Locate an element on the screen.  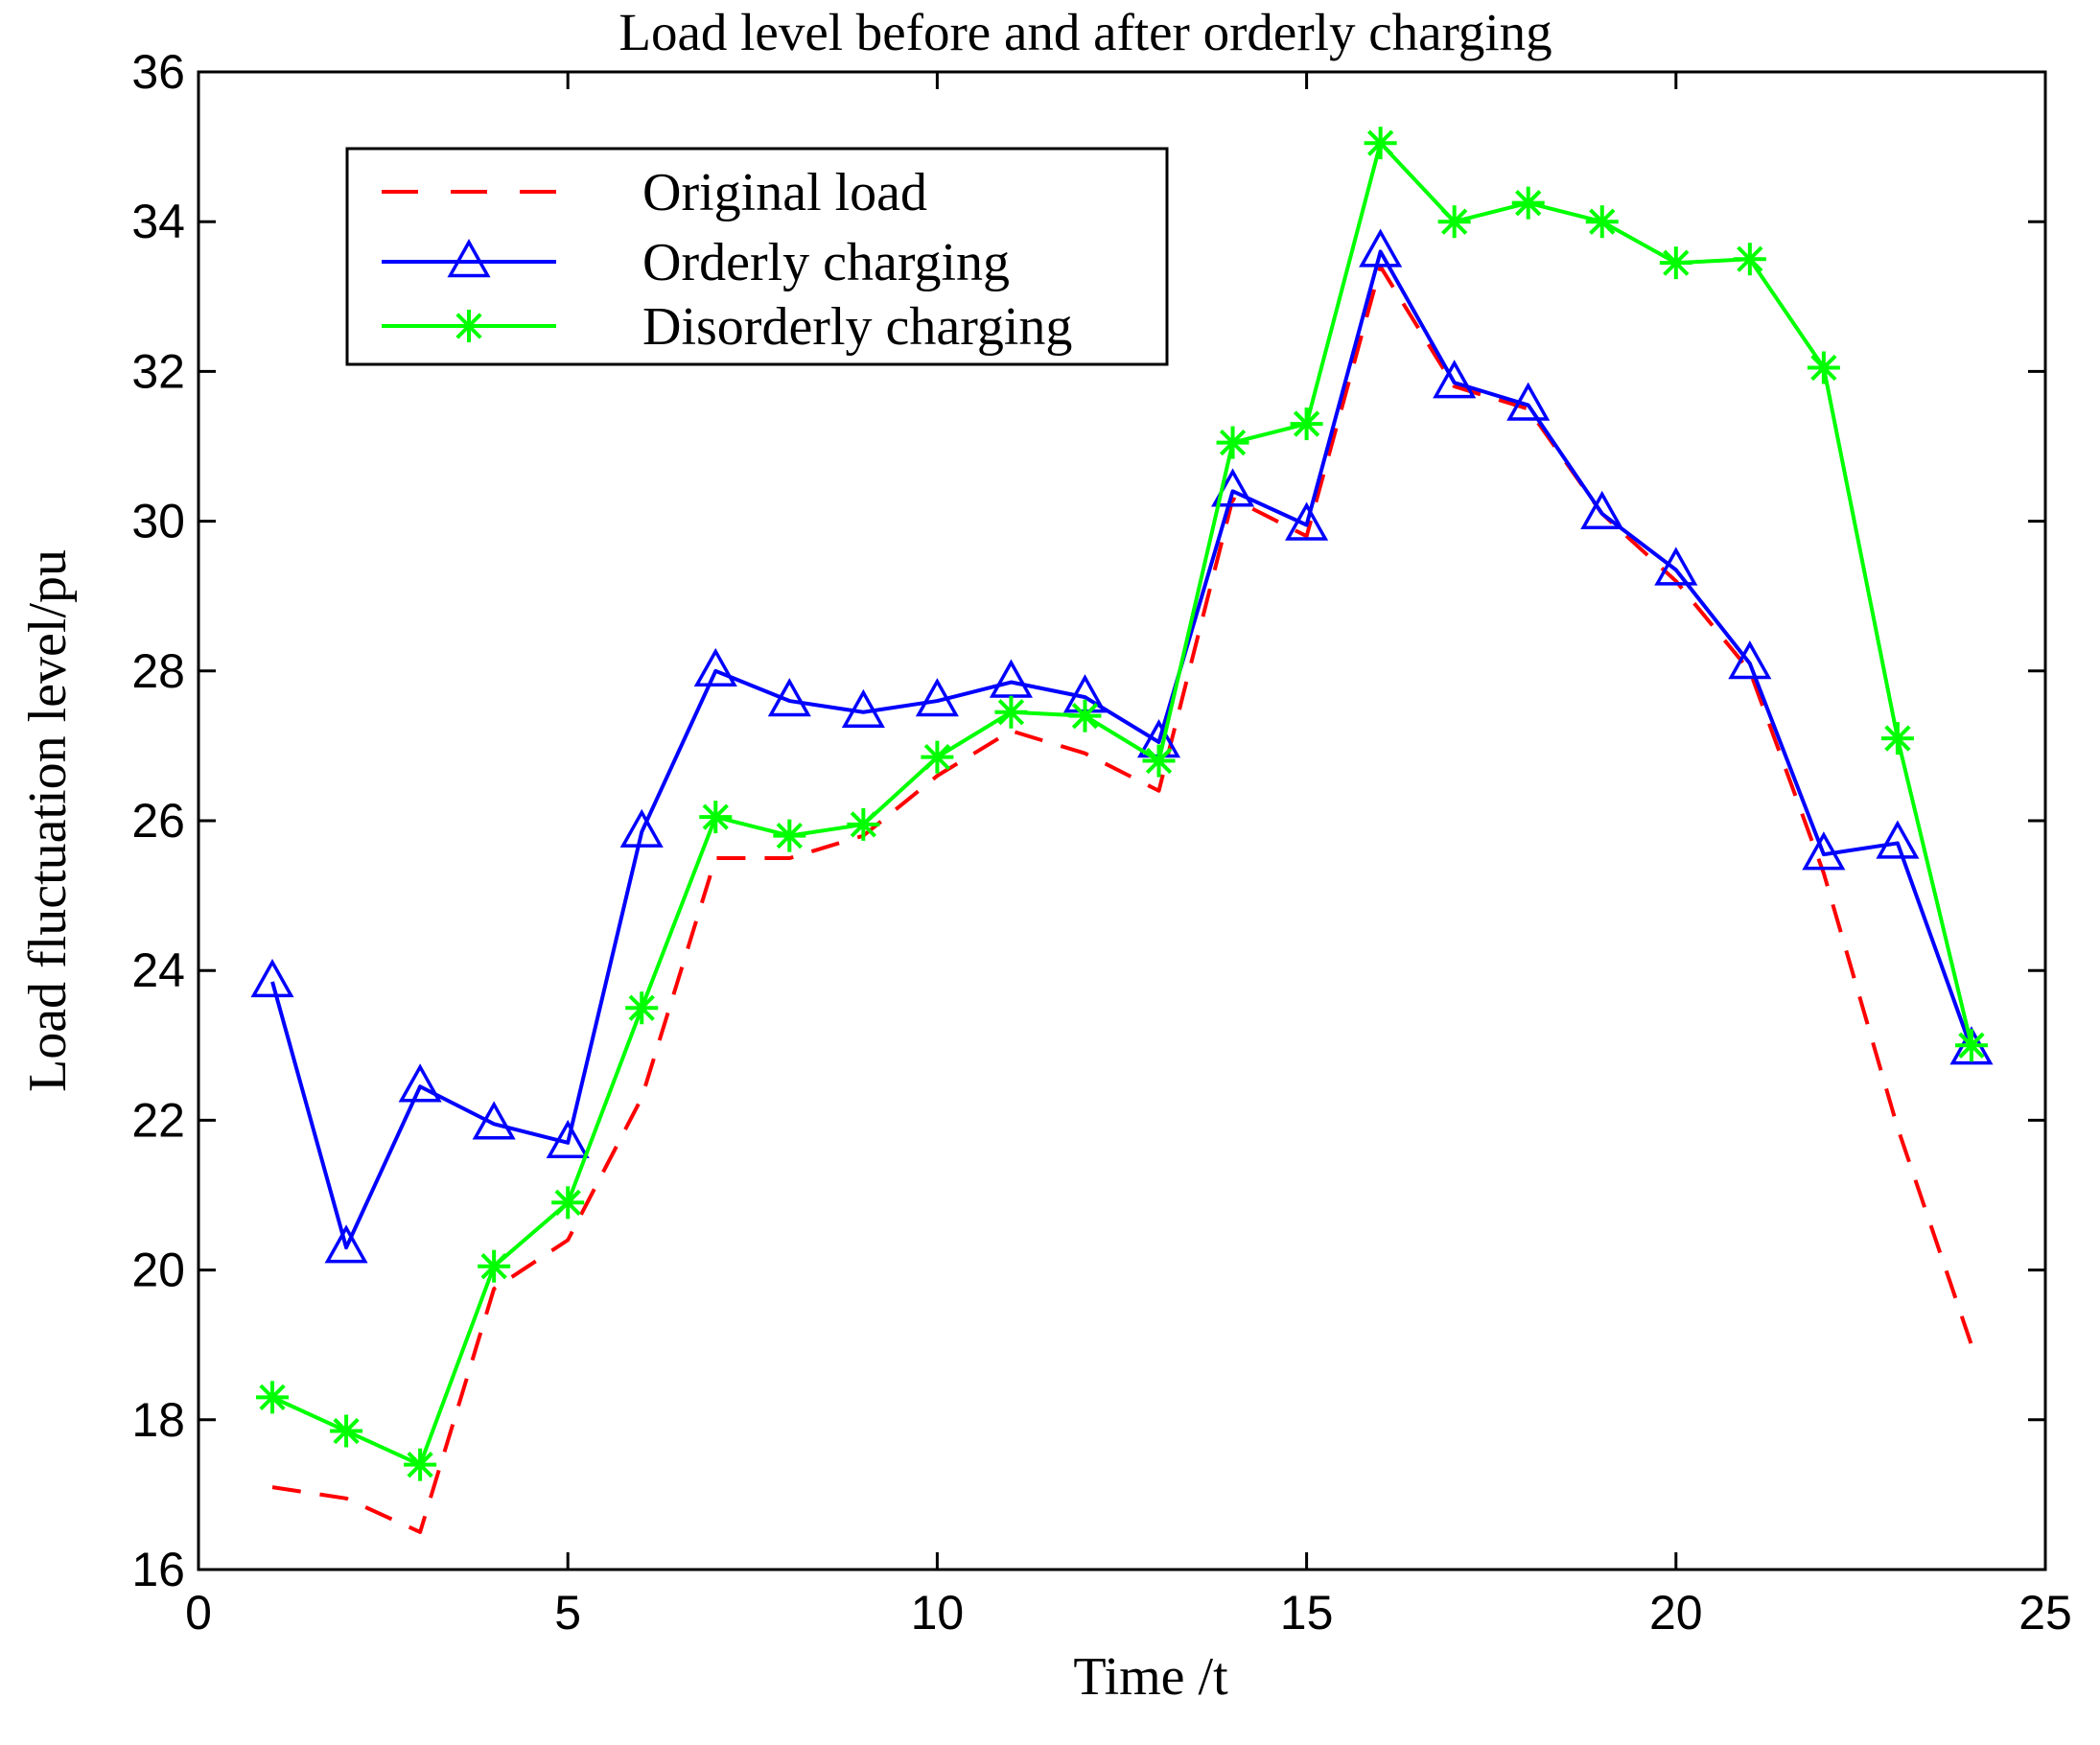
y-tick-label: 28 is located at coordinates (158, 671).